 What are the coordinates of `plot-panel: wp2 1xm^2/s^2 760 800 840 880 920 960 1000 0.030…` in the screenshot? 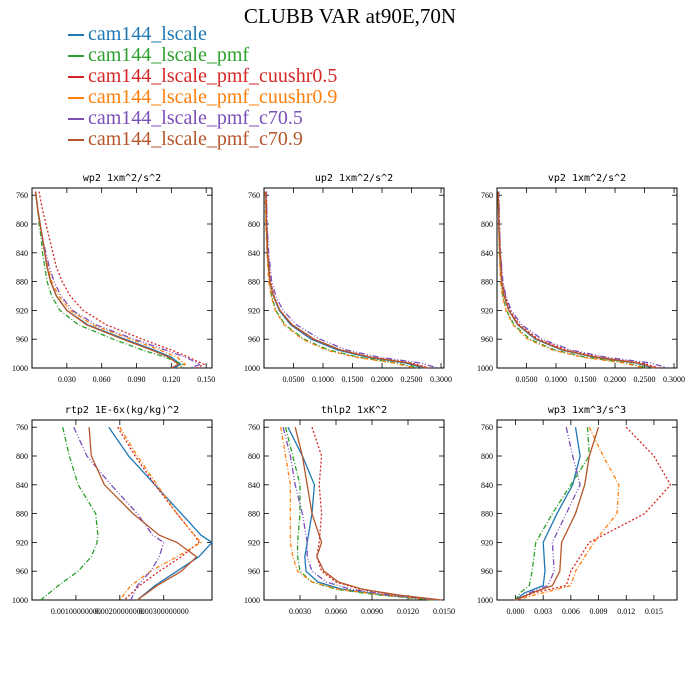 It's located at (113, 278).